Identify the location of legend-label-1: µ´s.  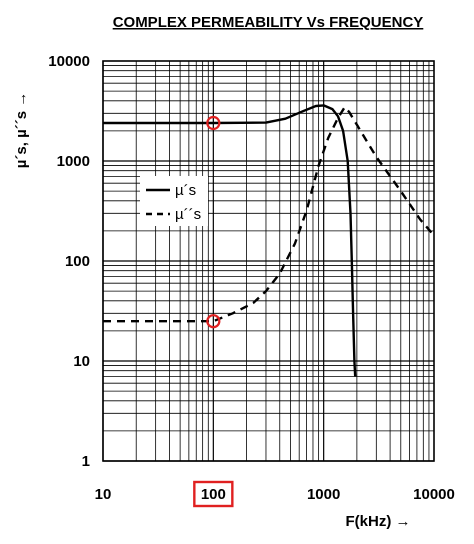
(185, 190).